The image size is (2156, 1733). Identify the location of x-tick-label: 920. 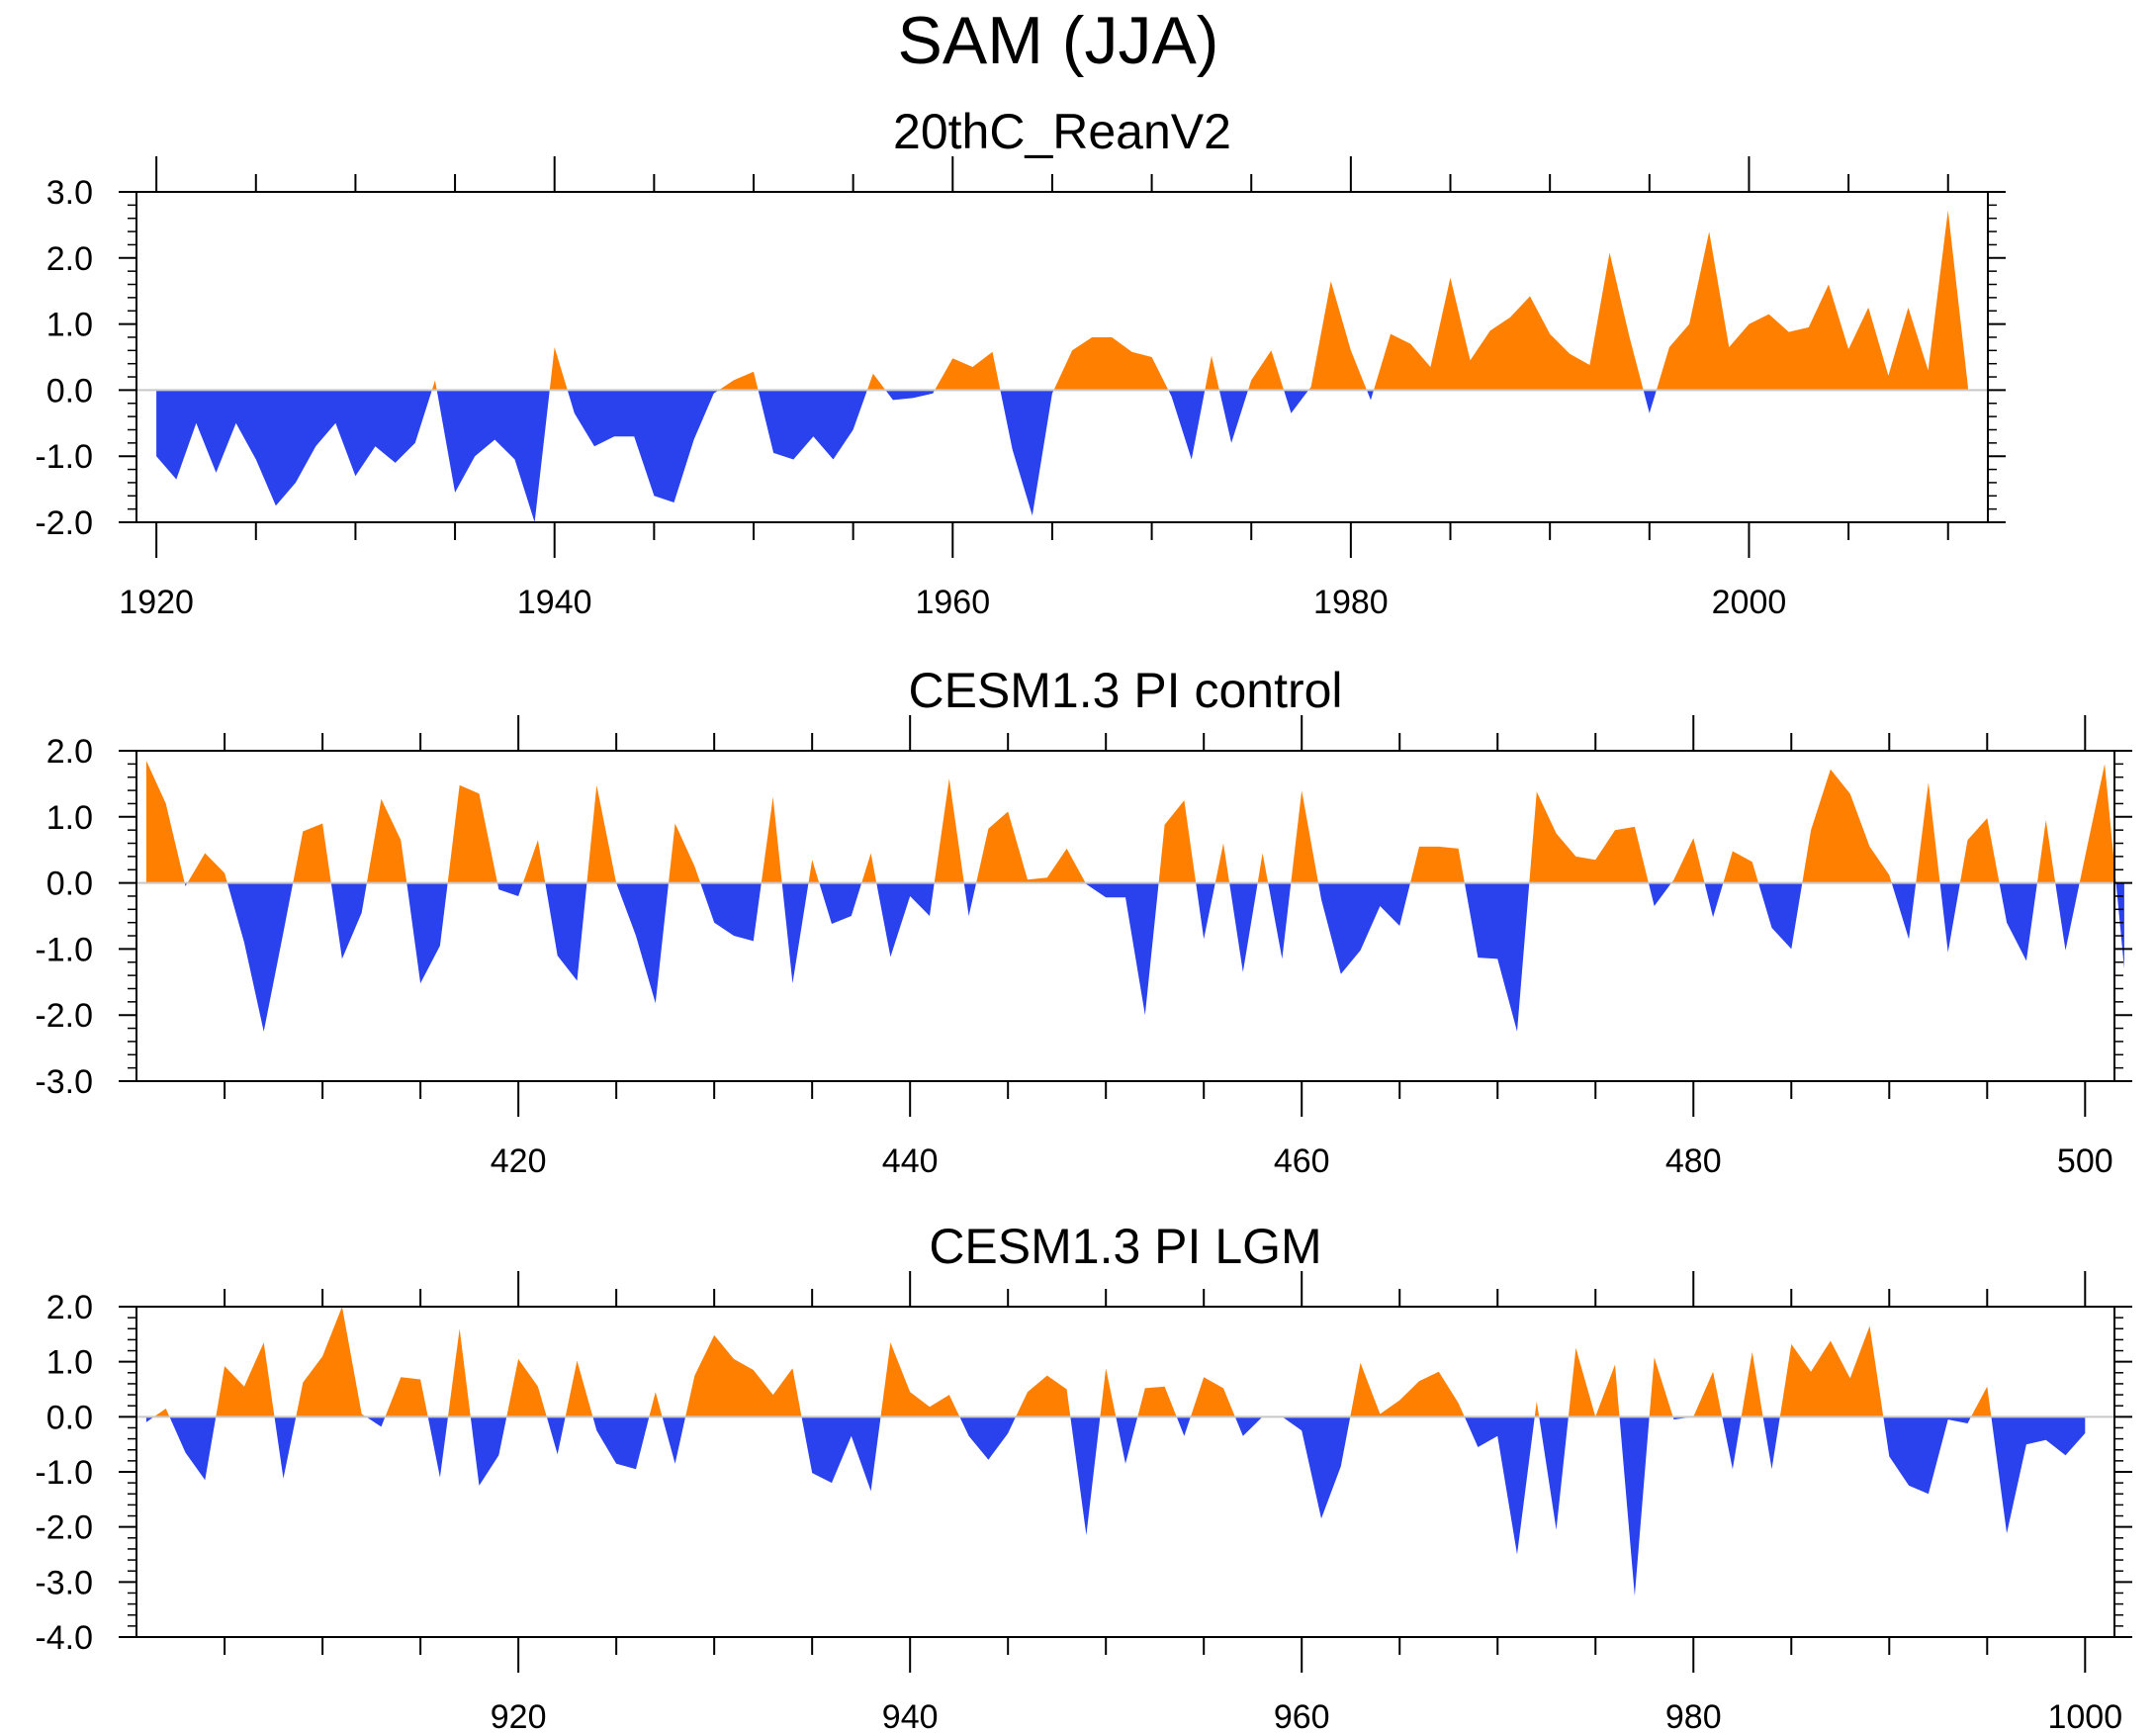
(519, 1715).